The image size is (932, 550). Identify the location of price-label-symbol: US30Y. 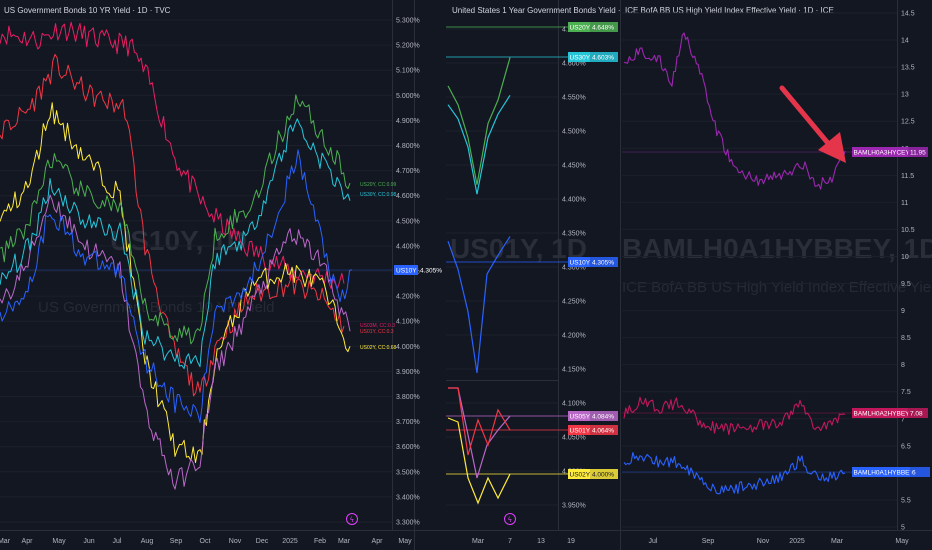
(580, 58).